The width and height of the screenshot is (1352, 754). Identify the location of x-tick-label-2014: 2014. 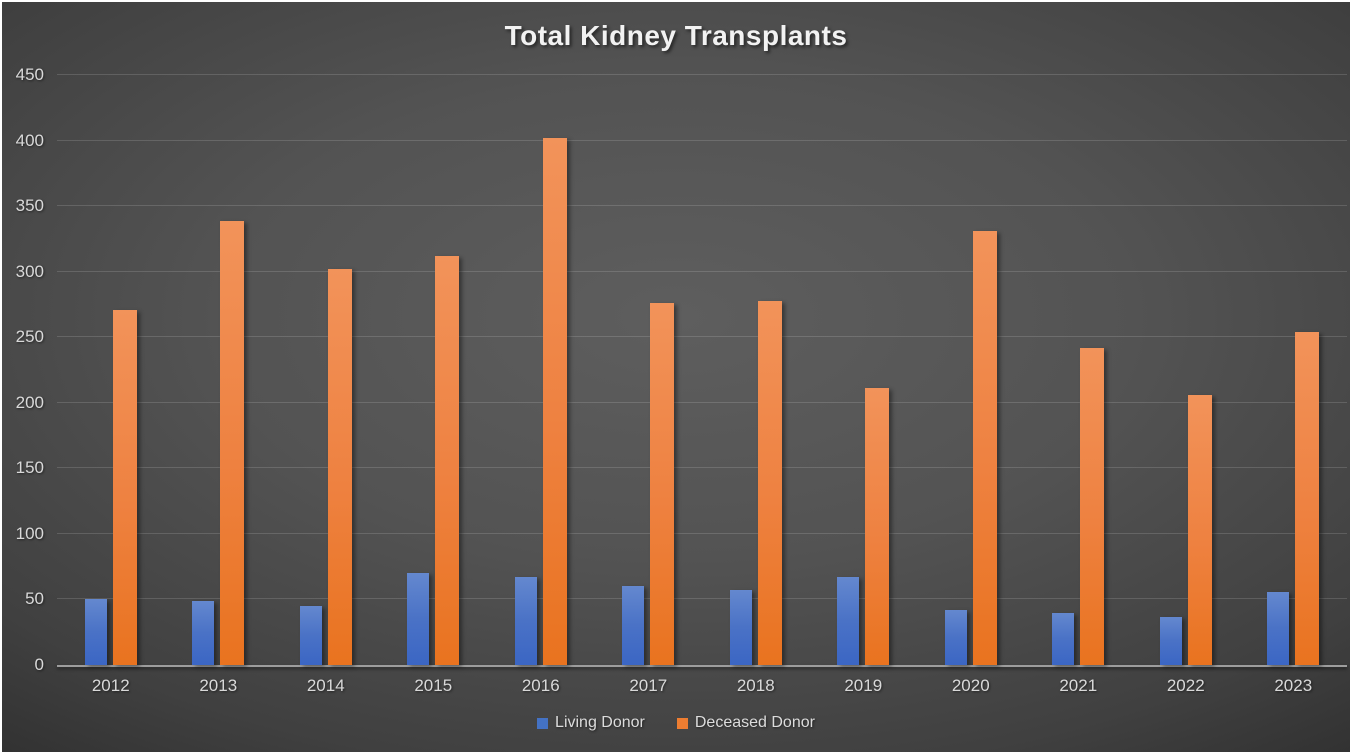
(325, 685).